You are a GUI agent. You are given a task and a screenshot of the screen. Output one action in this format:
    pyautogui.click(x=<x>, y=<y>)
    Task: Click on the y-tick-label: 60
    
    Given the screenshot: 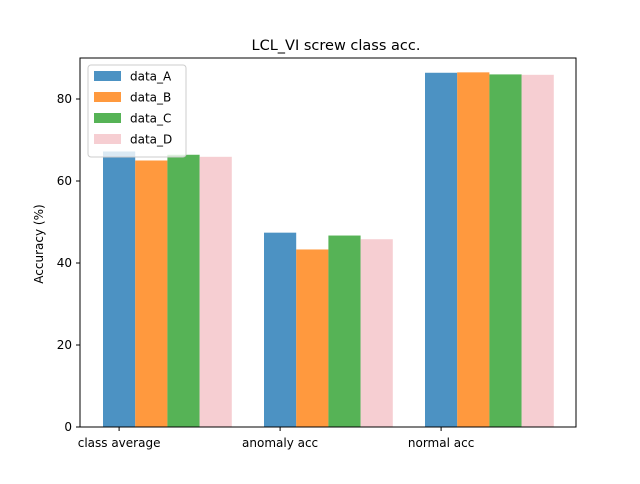 What is the action you would take?
    pyautogui.click(x=64, y=181)
    